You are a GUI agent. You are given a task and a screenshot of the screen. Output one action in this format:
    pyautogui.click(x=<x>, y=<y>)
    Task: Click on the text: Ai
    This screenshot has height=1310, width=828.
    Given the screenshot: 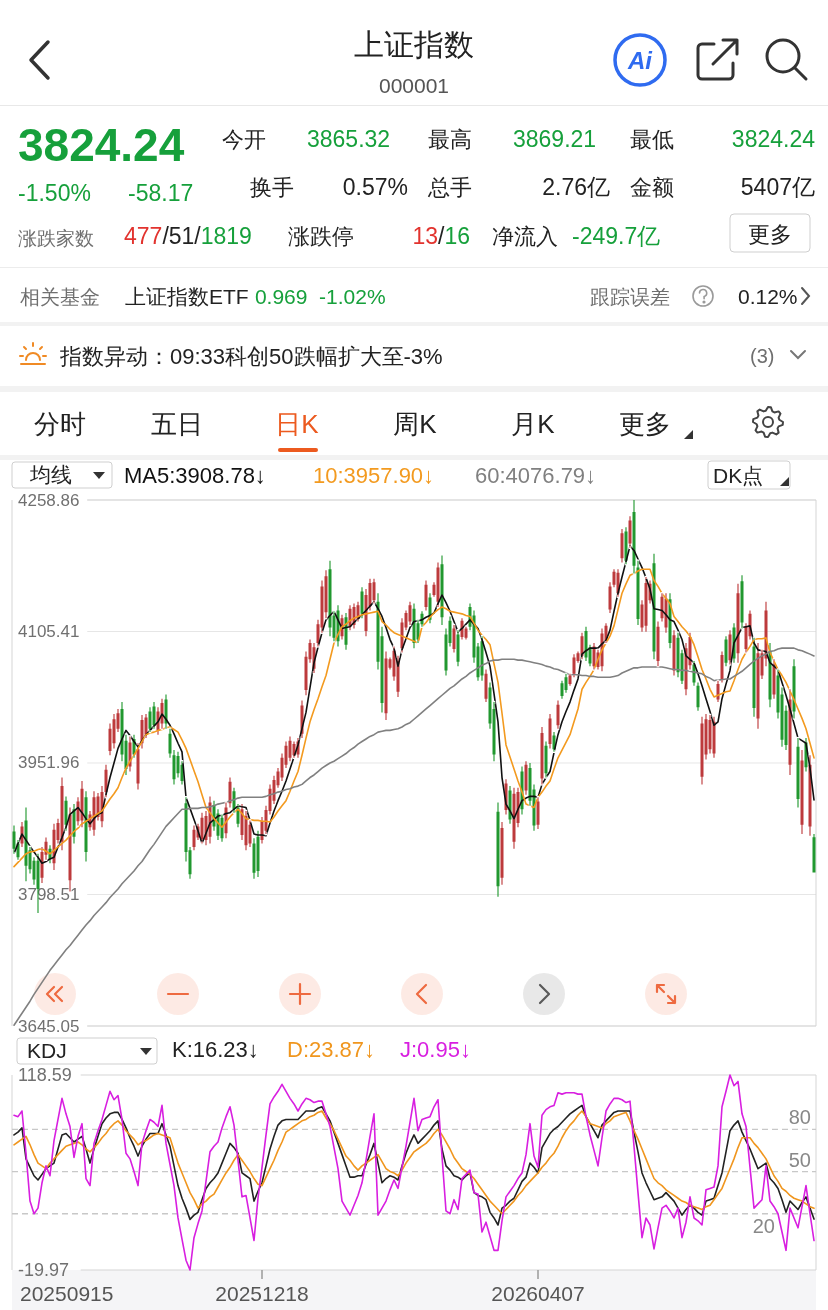 What is the action you would take?
    pyautogui.click(x=640, y=60)
    